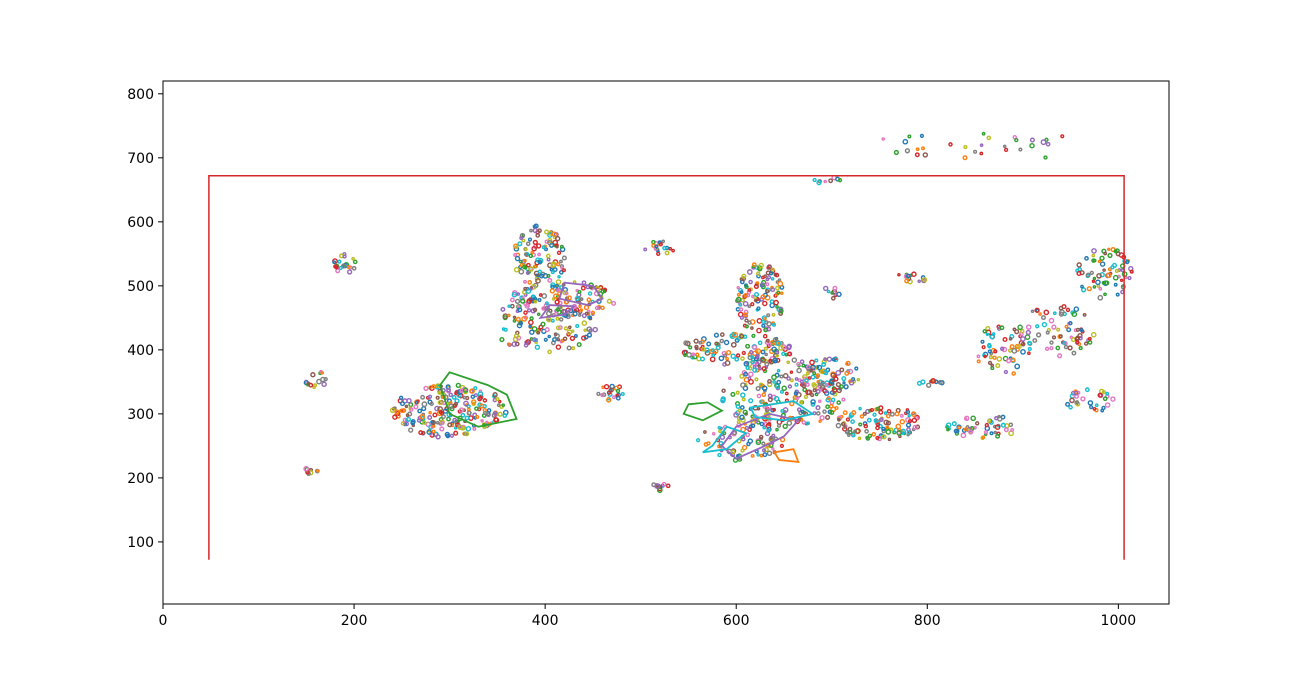  I want to click on y-tick-label: 200, so click(140, 479).